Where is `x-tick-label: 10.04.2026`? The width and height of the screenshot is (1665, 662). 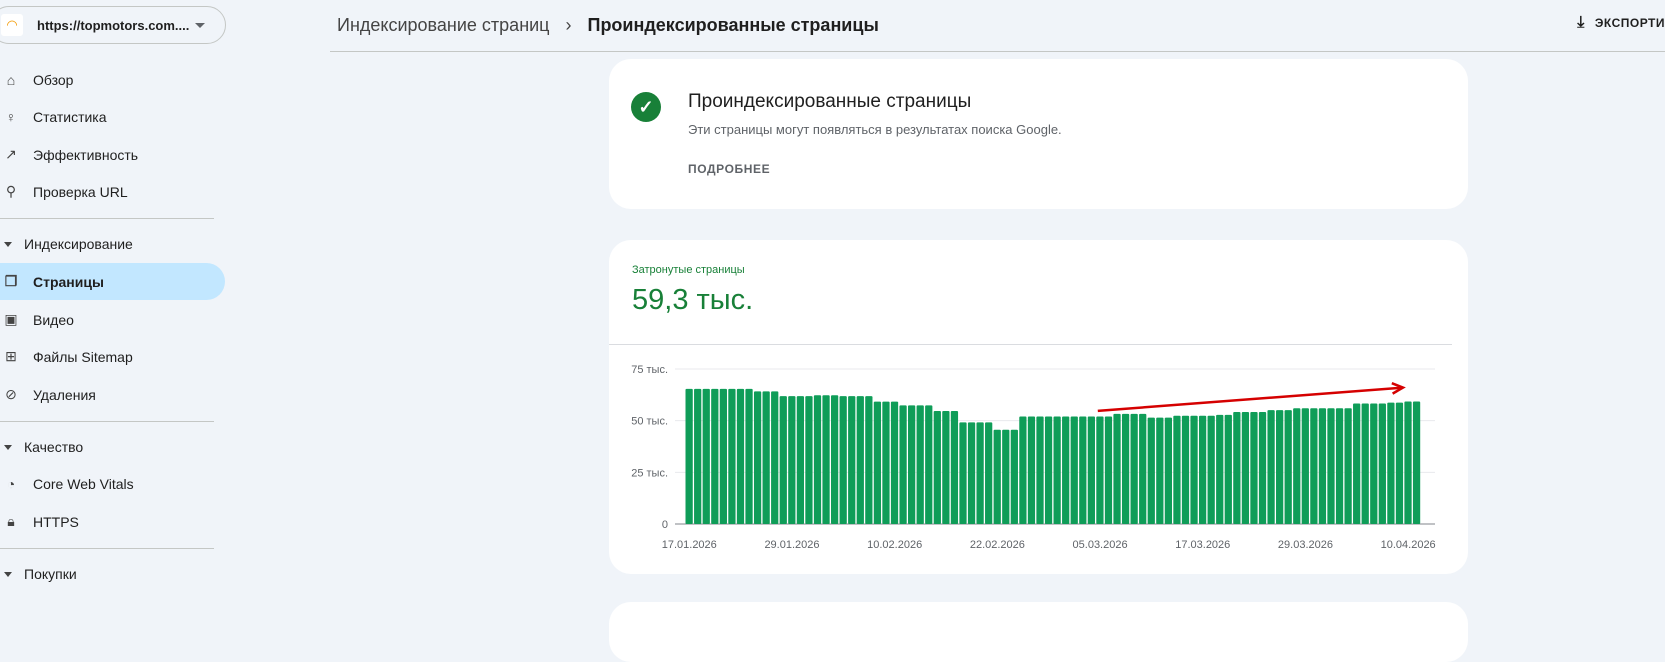
x-tick-label: 10.04.2026 is located at coordinates (1408, 545).